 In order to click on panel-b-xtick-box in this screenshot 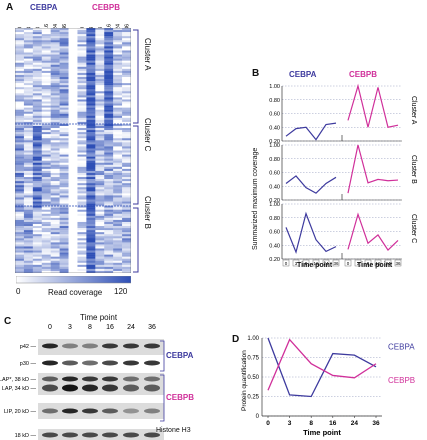, I will do `click(316, 263)`.